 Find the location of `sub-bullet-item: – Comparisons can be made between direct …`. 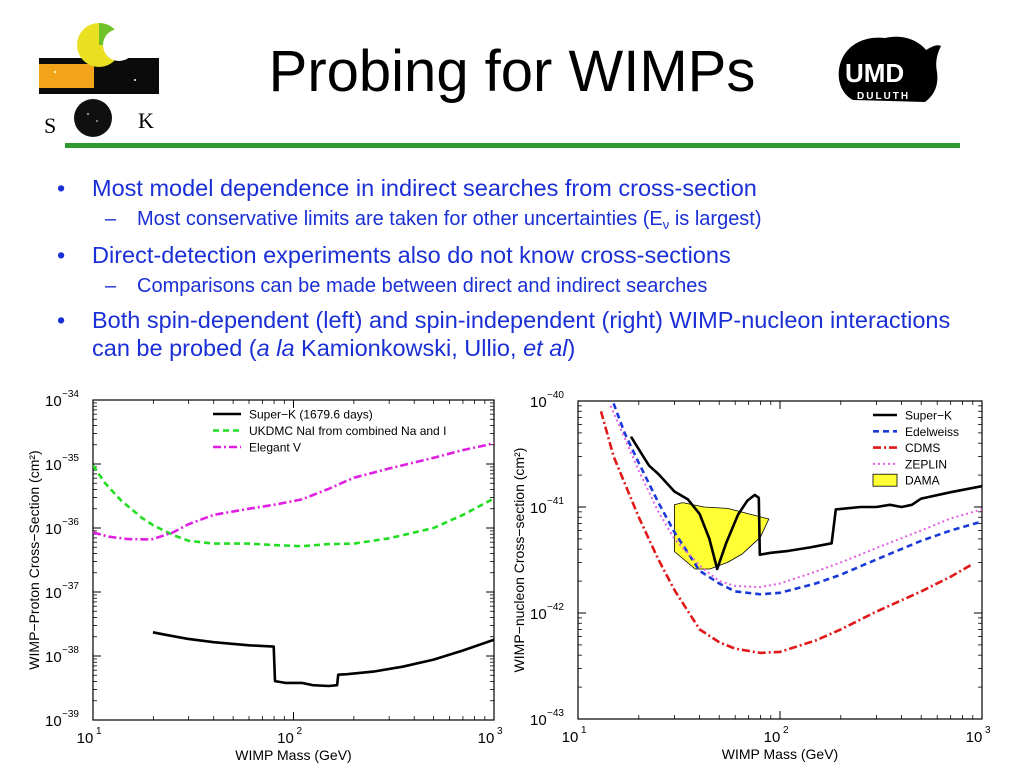

sub-bullet-item: – Comparisons can be made between direct … is located at coordinates (520, 286).